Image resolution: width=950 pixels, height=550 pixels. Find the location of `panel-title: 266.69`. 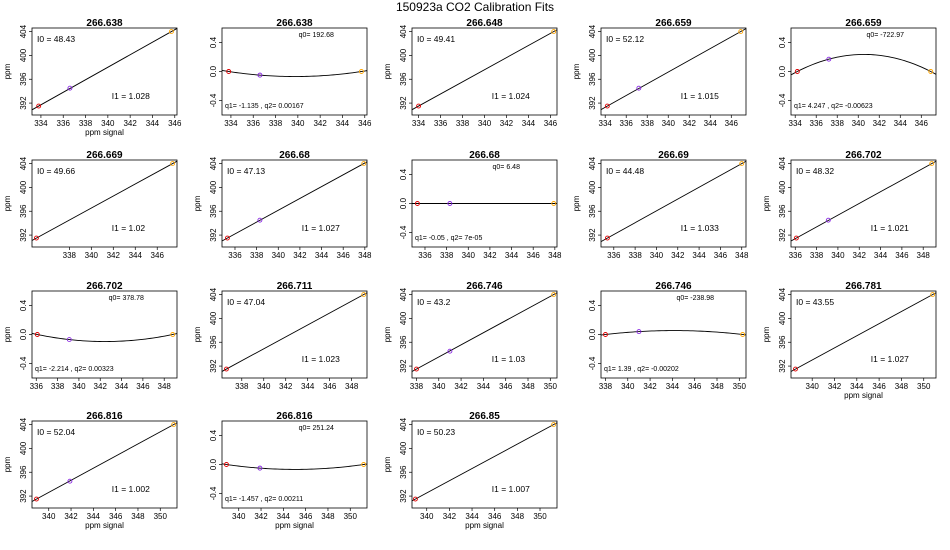

panel-title: 266.69 is located at coordinates (673, 155).